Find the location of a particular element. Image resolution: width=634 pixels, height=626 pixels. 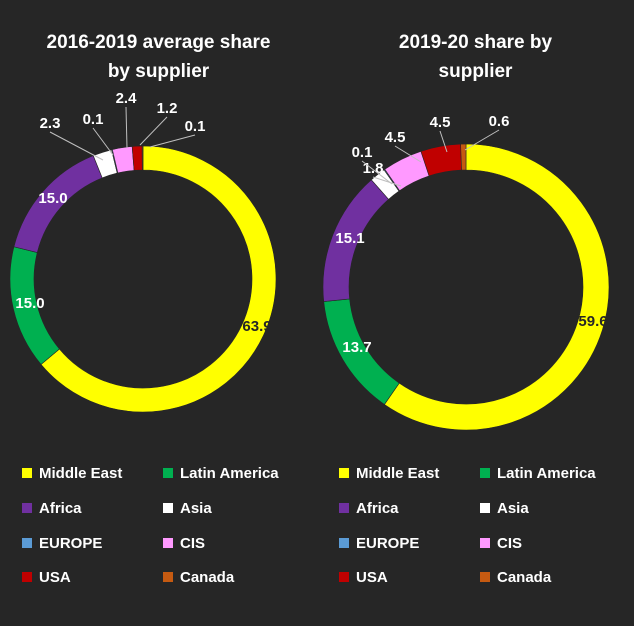

data-label-cis: 4.5 is located at coordinates (395, 137).